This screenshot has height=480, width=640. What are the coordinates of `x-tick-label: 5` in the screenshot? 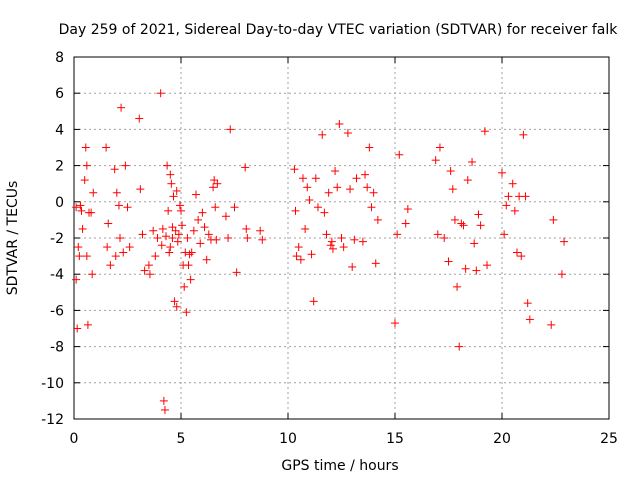 It's located at (181, 439).